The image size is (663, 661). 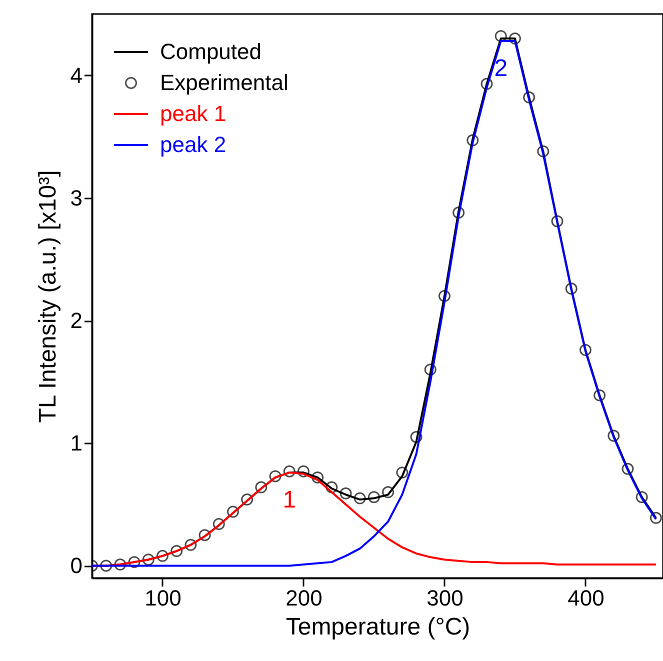 I want to click on legend-label: peak 2, so click(x=193, y=144).